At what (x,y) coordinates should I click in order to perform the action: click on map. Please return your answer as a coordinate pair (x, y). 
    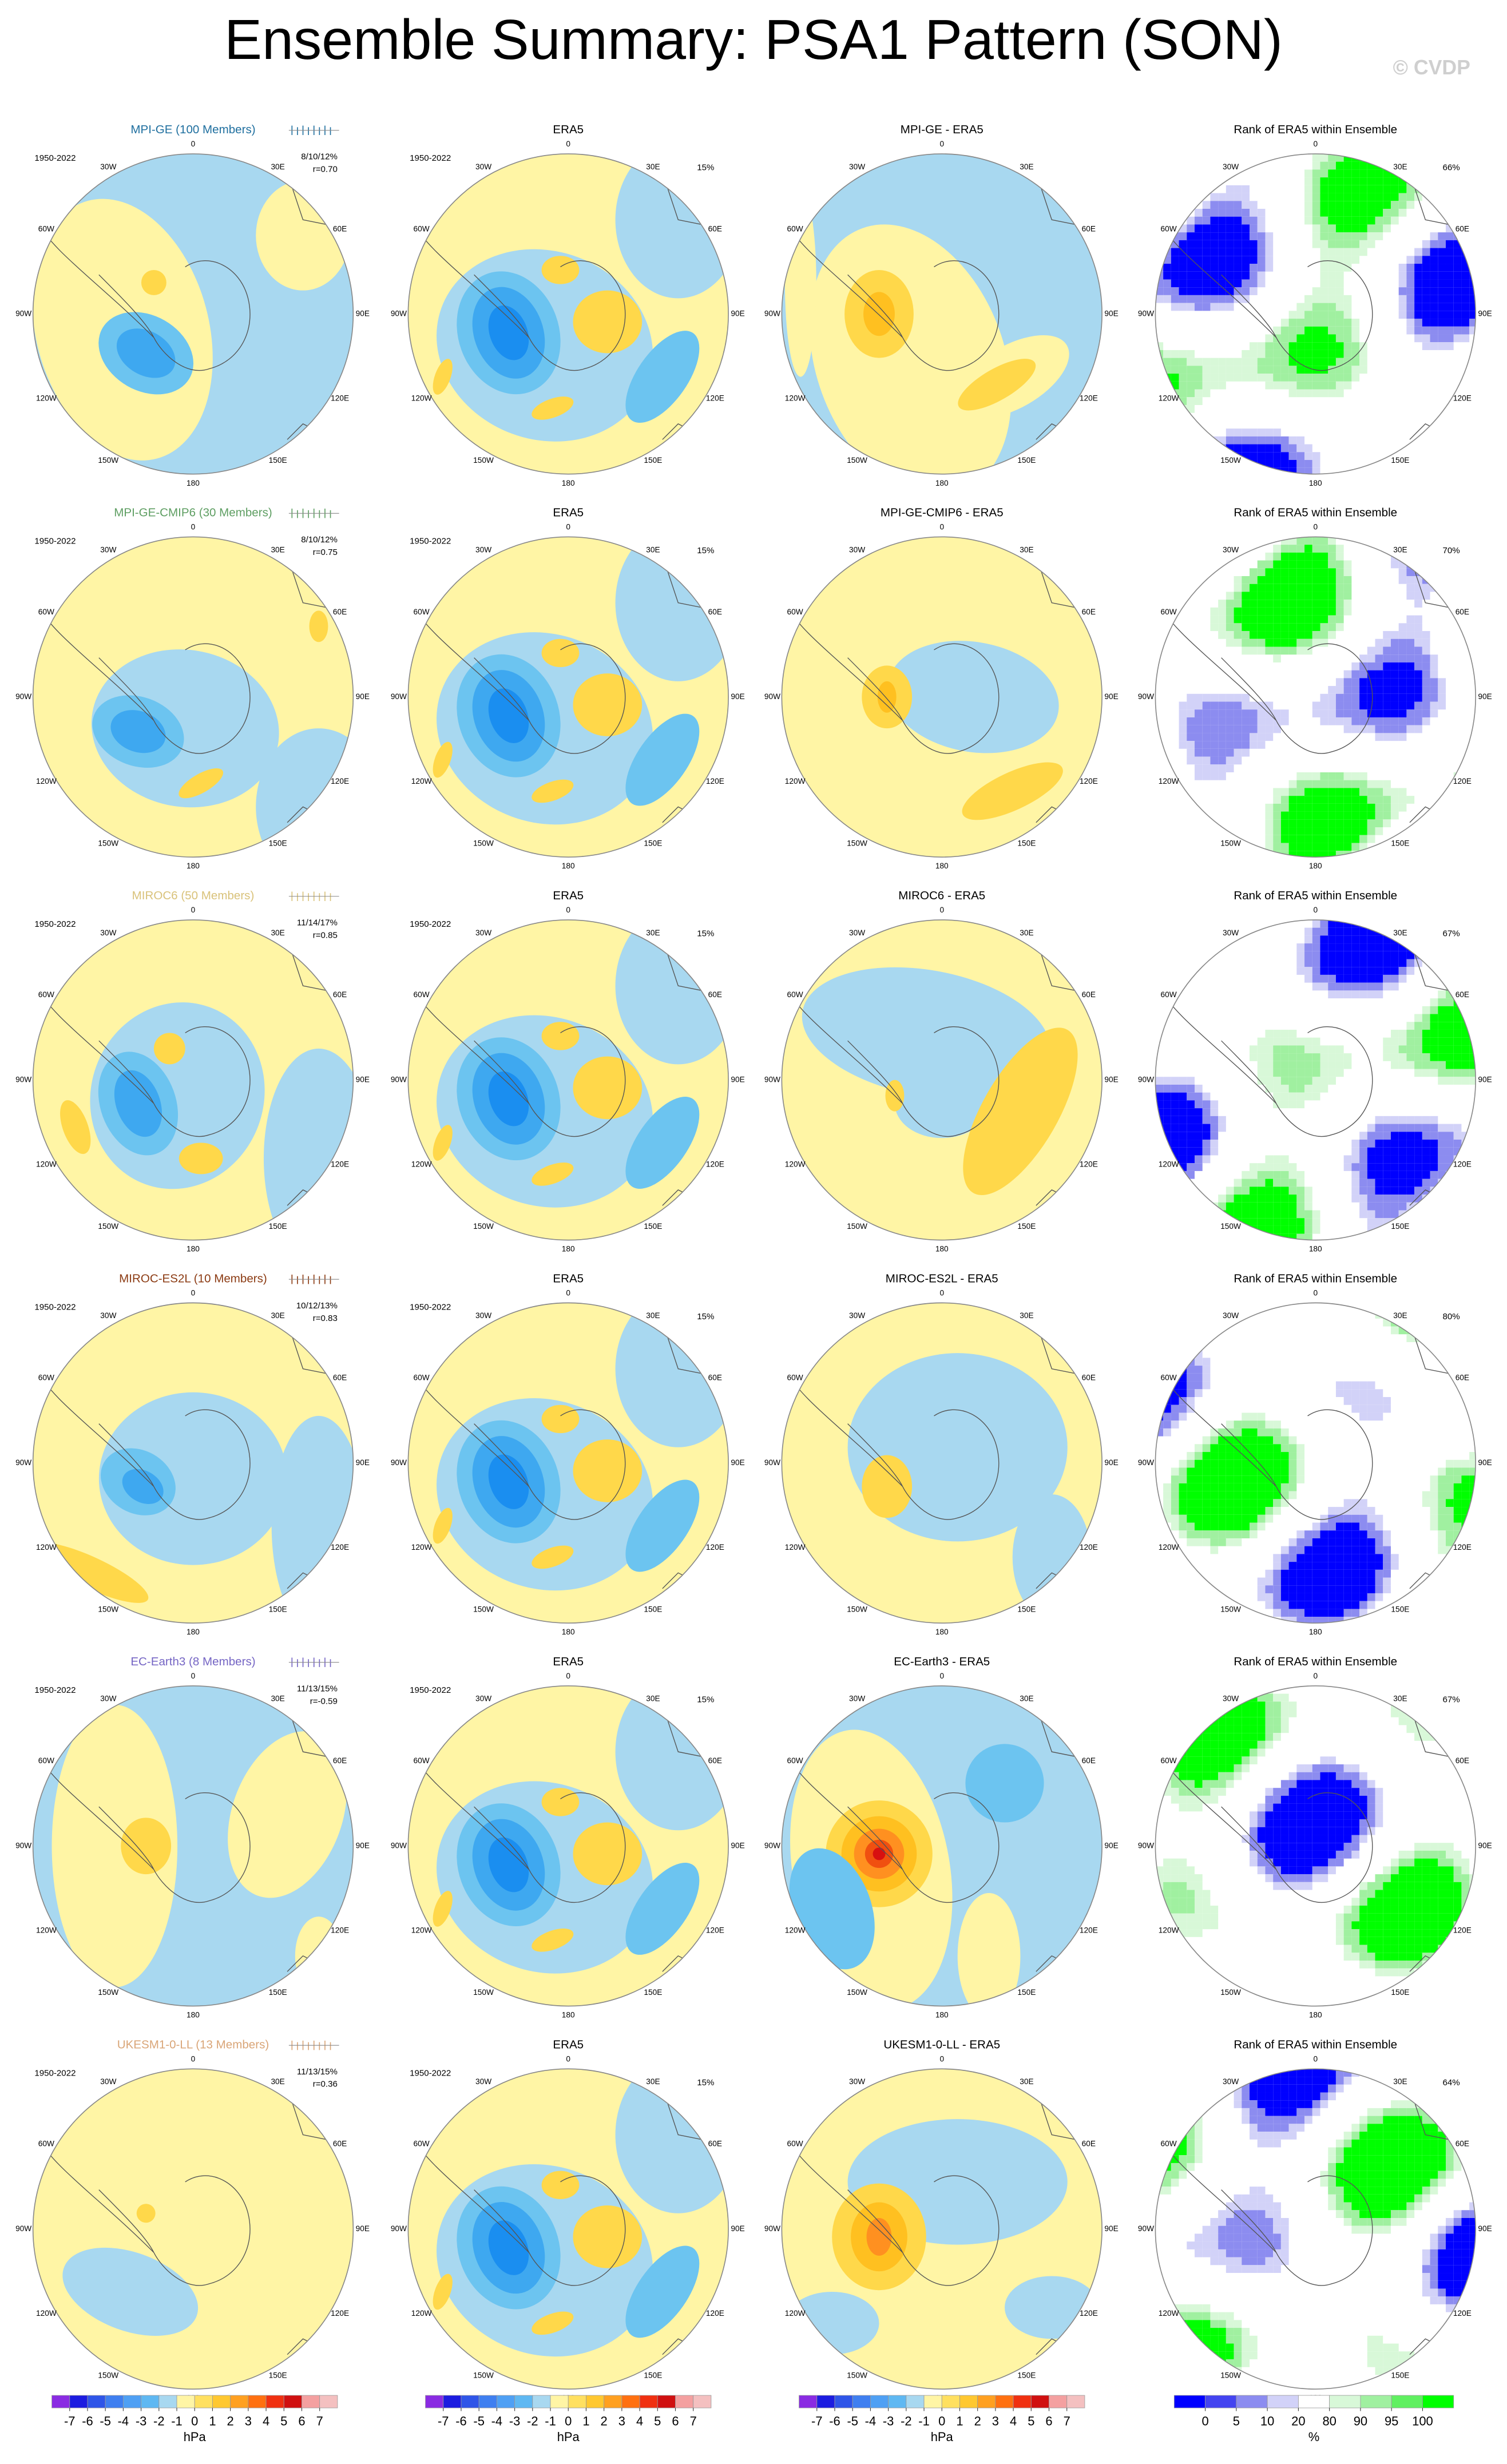
    Looking at the image, I should click on (1315, 697).